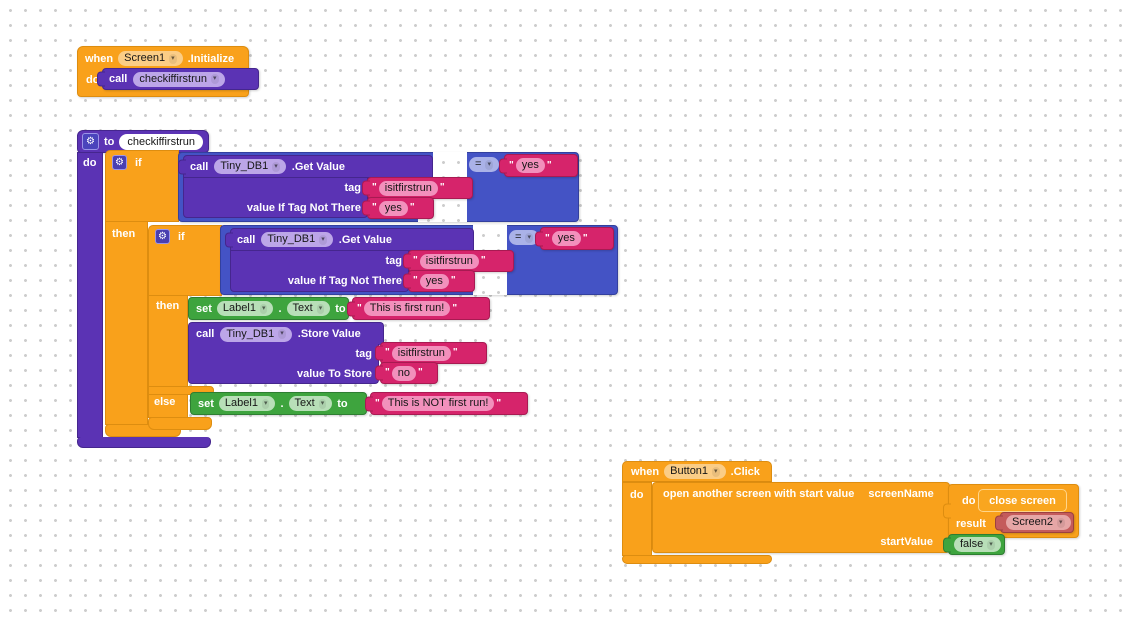 This screenshot has height=620, width=1123. Describe the element at coordinates (168, 356) in the screenshot. I see `inner-if-strip` at that location.